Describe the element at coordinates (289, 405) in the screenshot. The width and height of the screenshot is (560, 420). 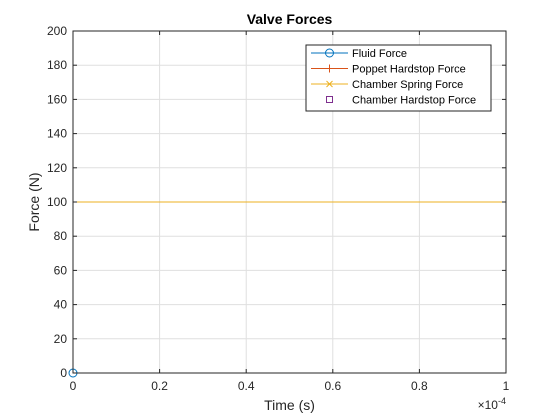
I see `x-axis-title: Time (s)` at that location.